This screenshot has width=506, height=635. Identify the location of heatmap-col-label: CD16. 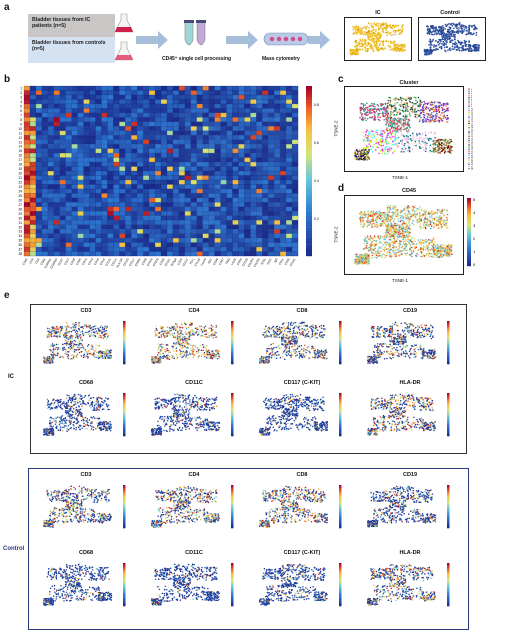
(84, 261).